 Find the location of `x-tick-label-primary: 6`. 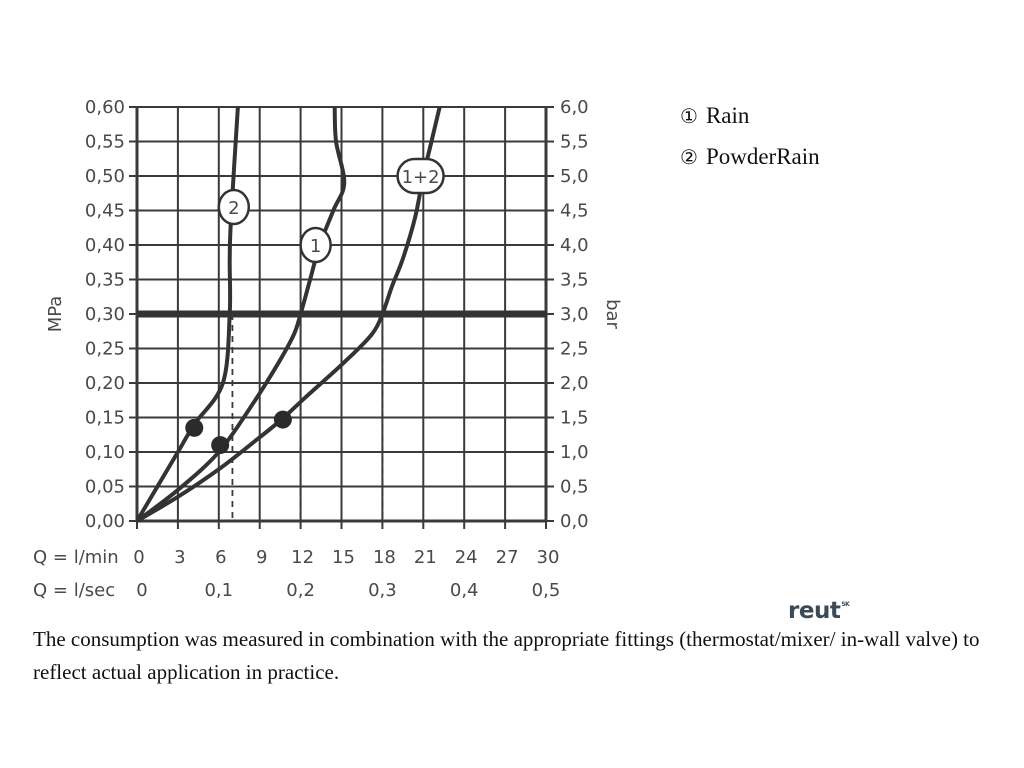

x-tick-label-primary: 6 is located at coordinates (220, 557).